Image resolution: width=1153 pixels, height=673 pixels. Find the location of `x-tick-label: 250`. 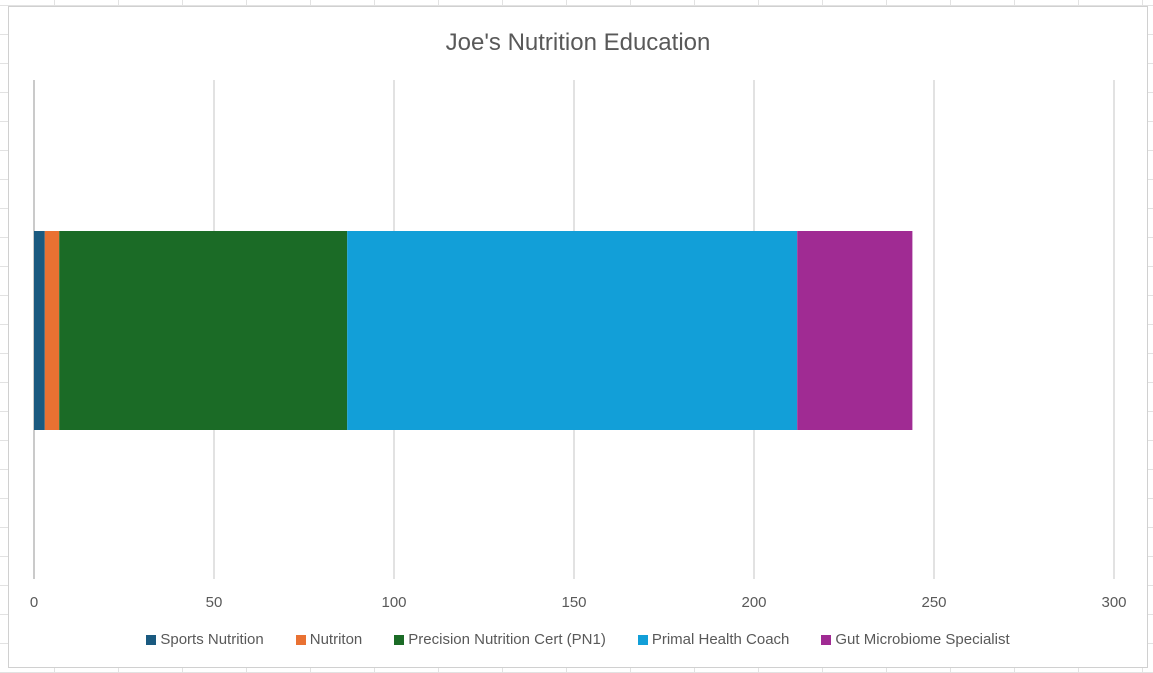

x-tick-label: 250 is located at coordinates (933, 602).